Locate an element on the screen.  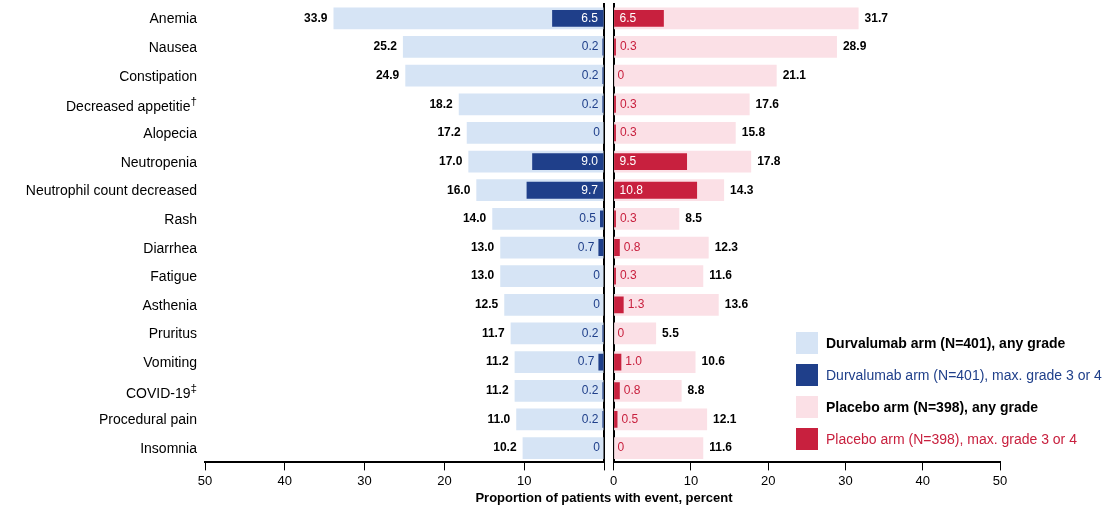
data-label: 14.0 is located at coordinates (474, 218).